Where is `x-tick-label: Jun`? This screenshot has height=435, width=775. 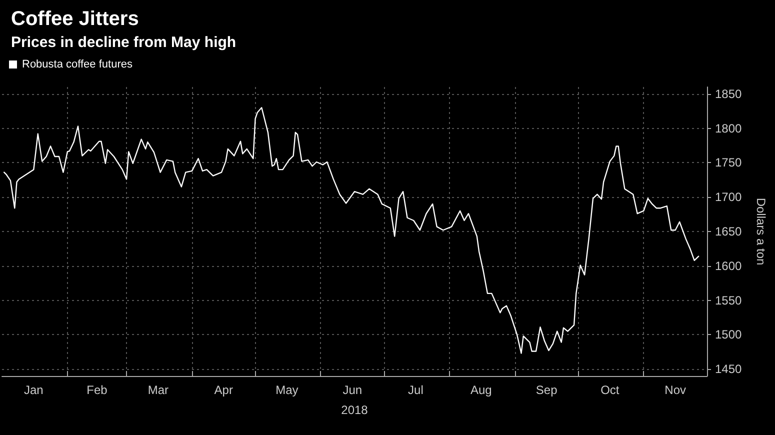 x-tick-label: Jun is located at coordinates (352, 390).